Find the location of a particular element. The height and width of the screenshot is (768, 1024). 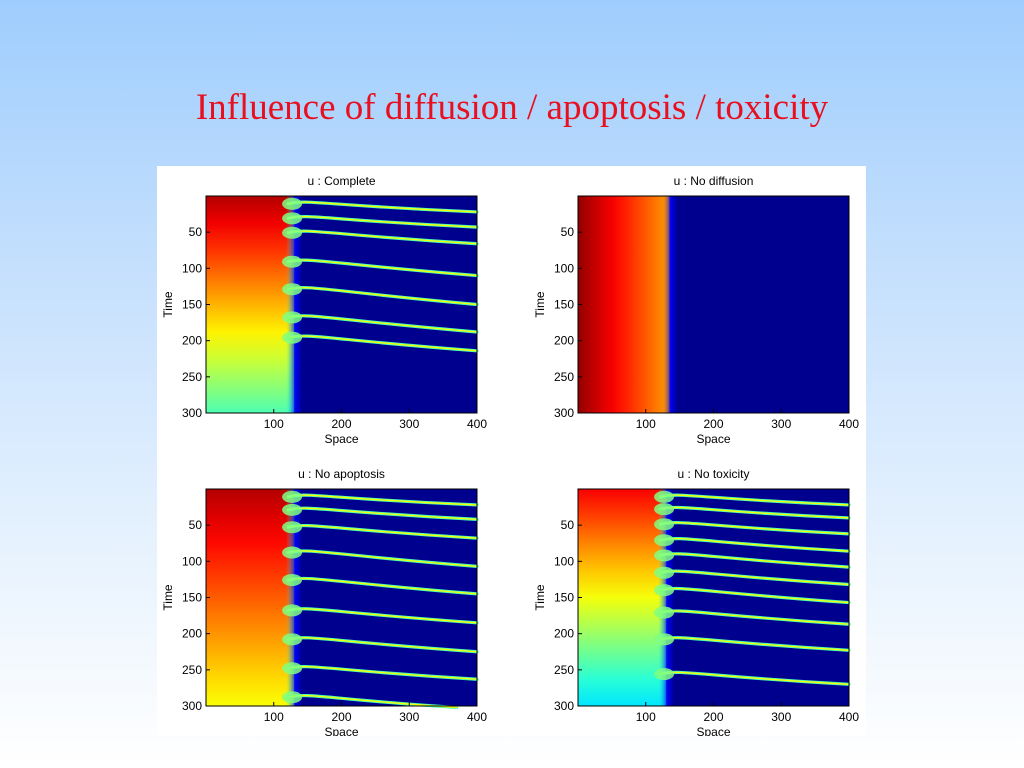

subplot-title: u : Complete is located at coordinates (341, 181).